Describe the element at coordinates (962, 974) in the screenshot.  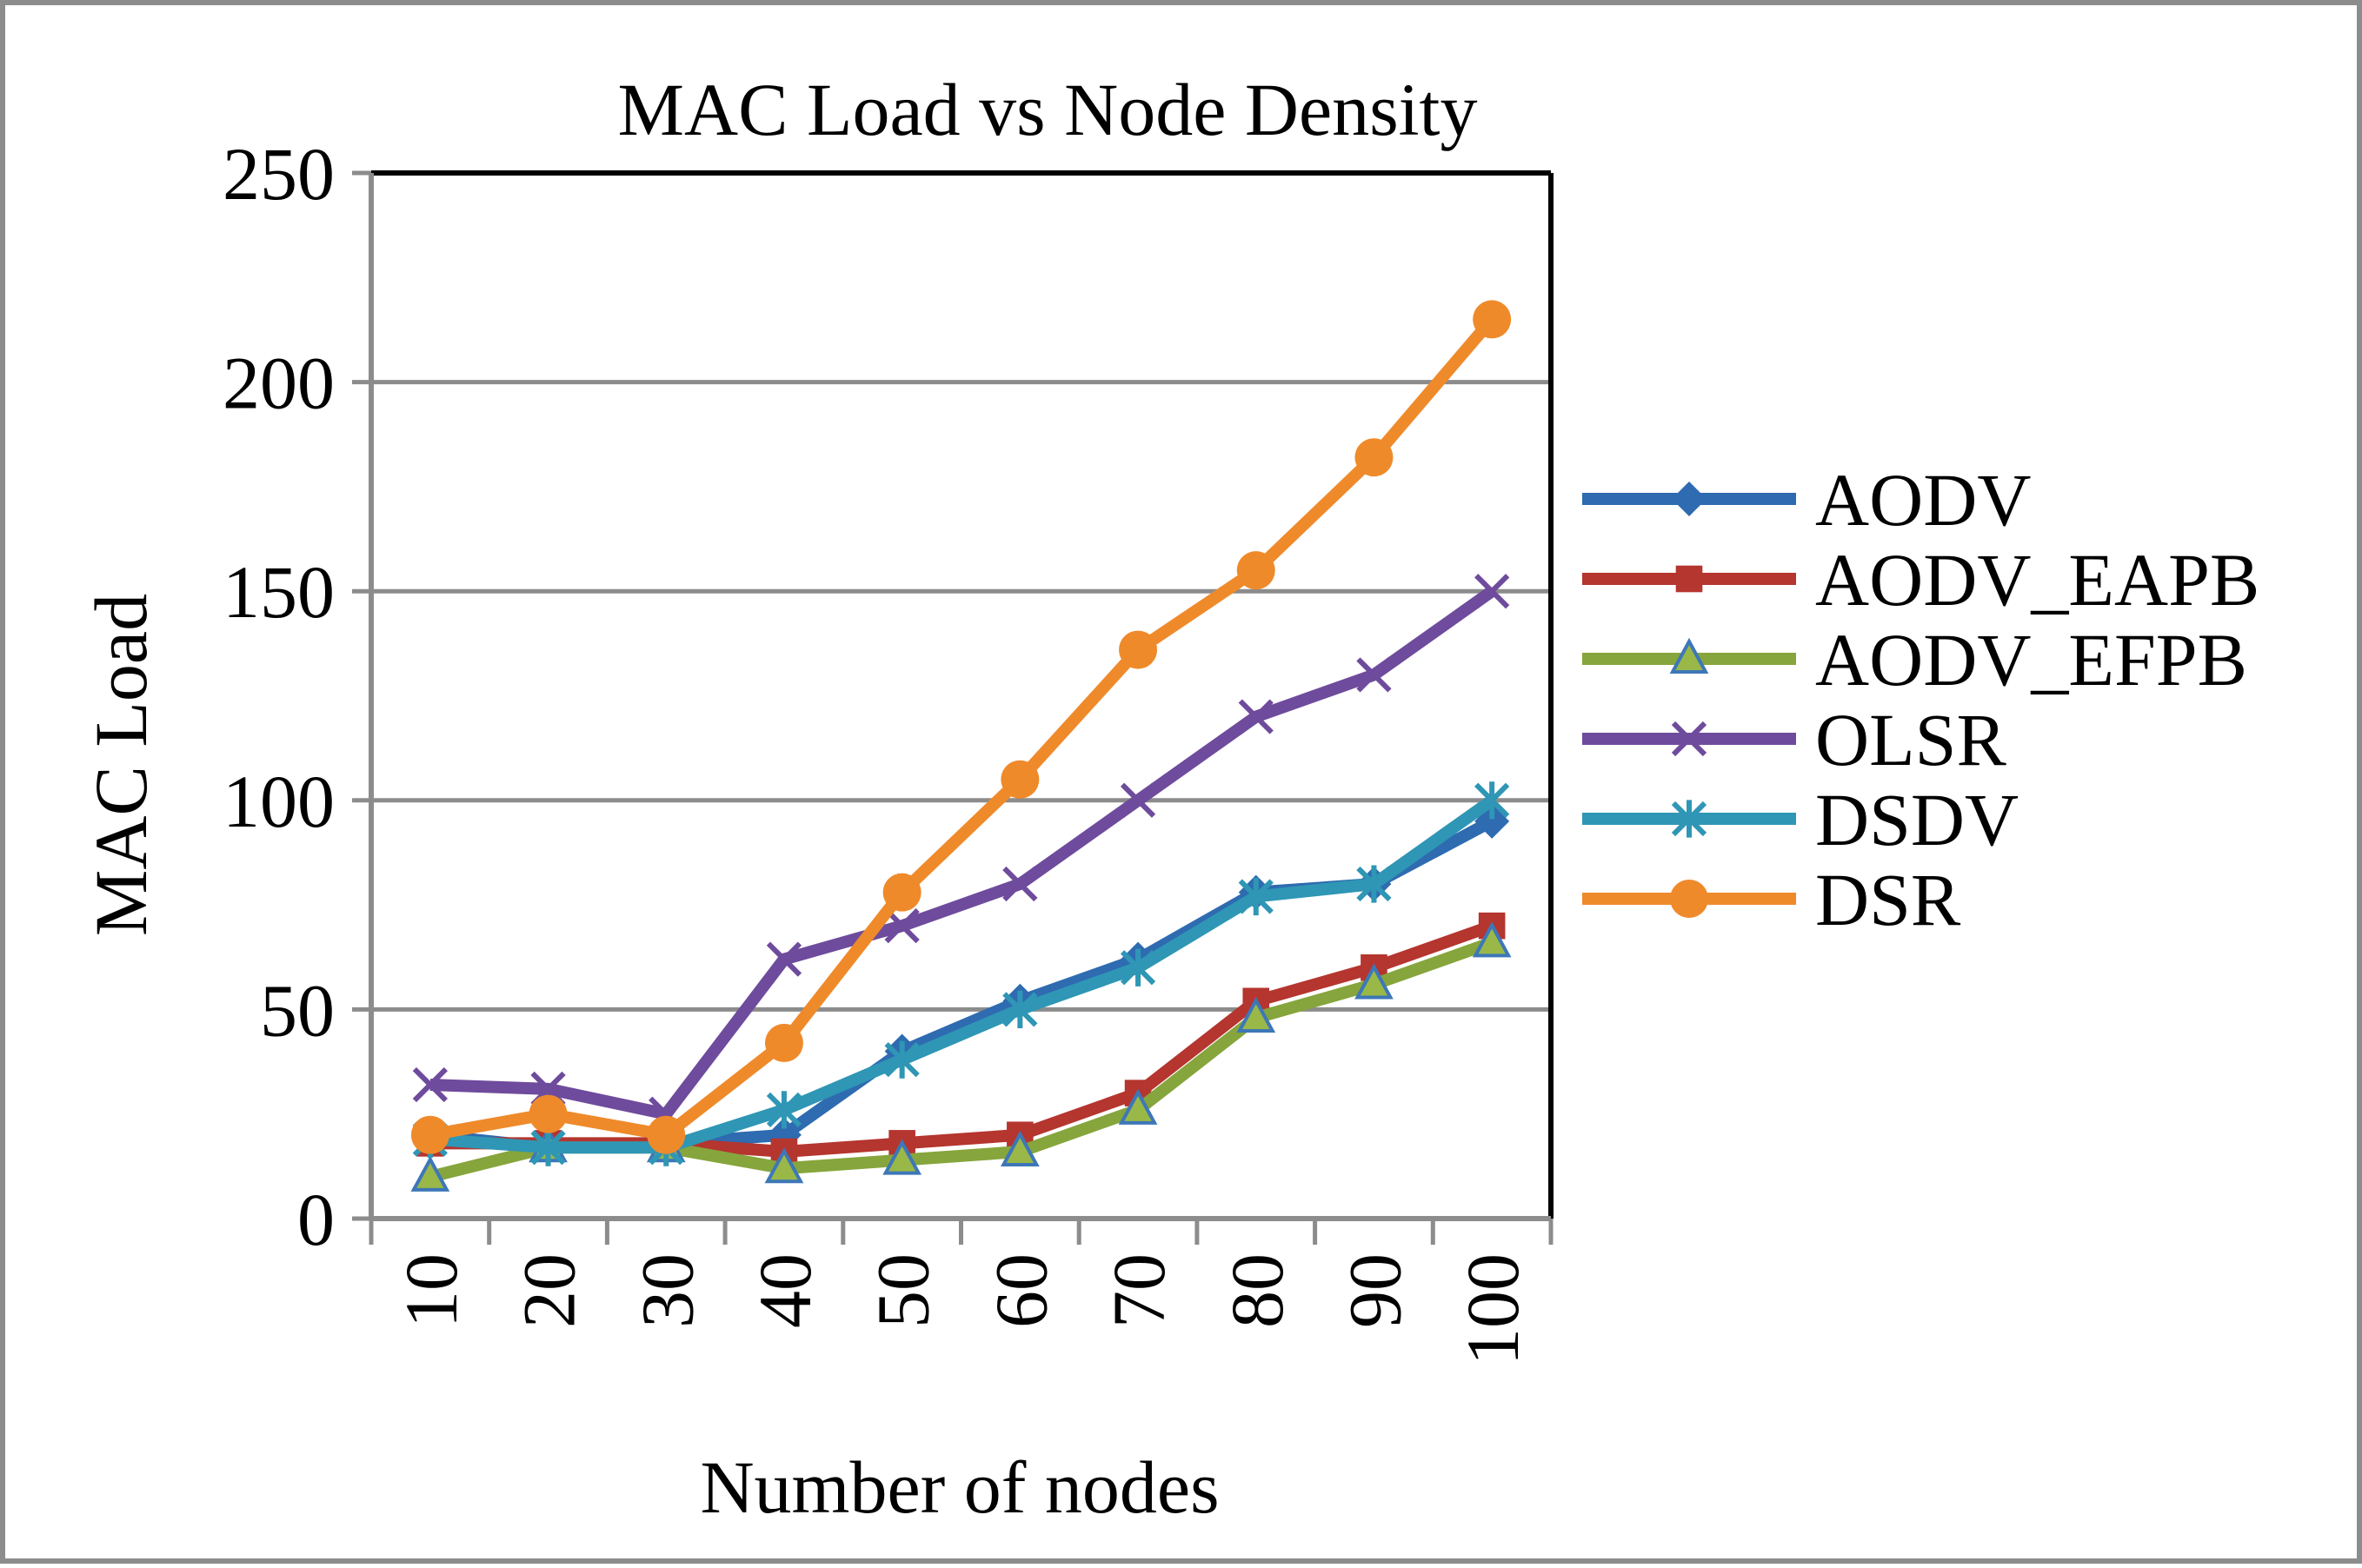
I see `series-line` at that location.